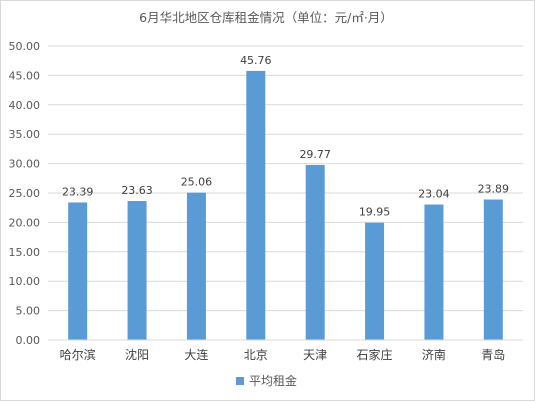 The height and width of the screenshot is (402, 535). I want to click on y-tick-label: 40.00, so click(25, 105).